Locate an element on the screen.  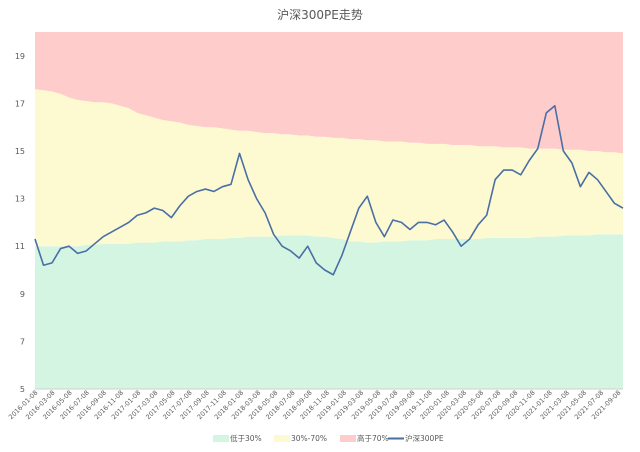
y-axis: 5 7 9 11 13 15 17 19 is located at coordinates (20, 223).